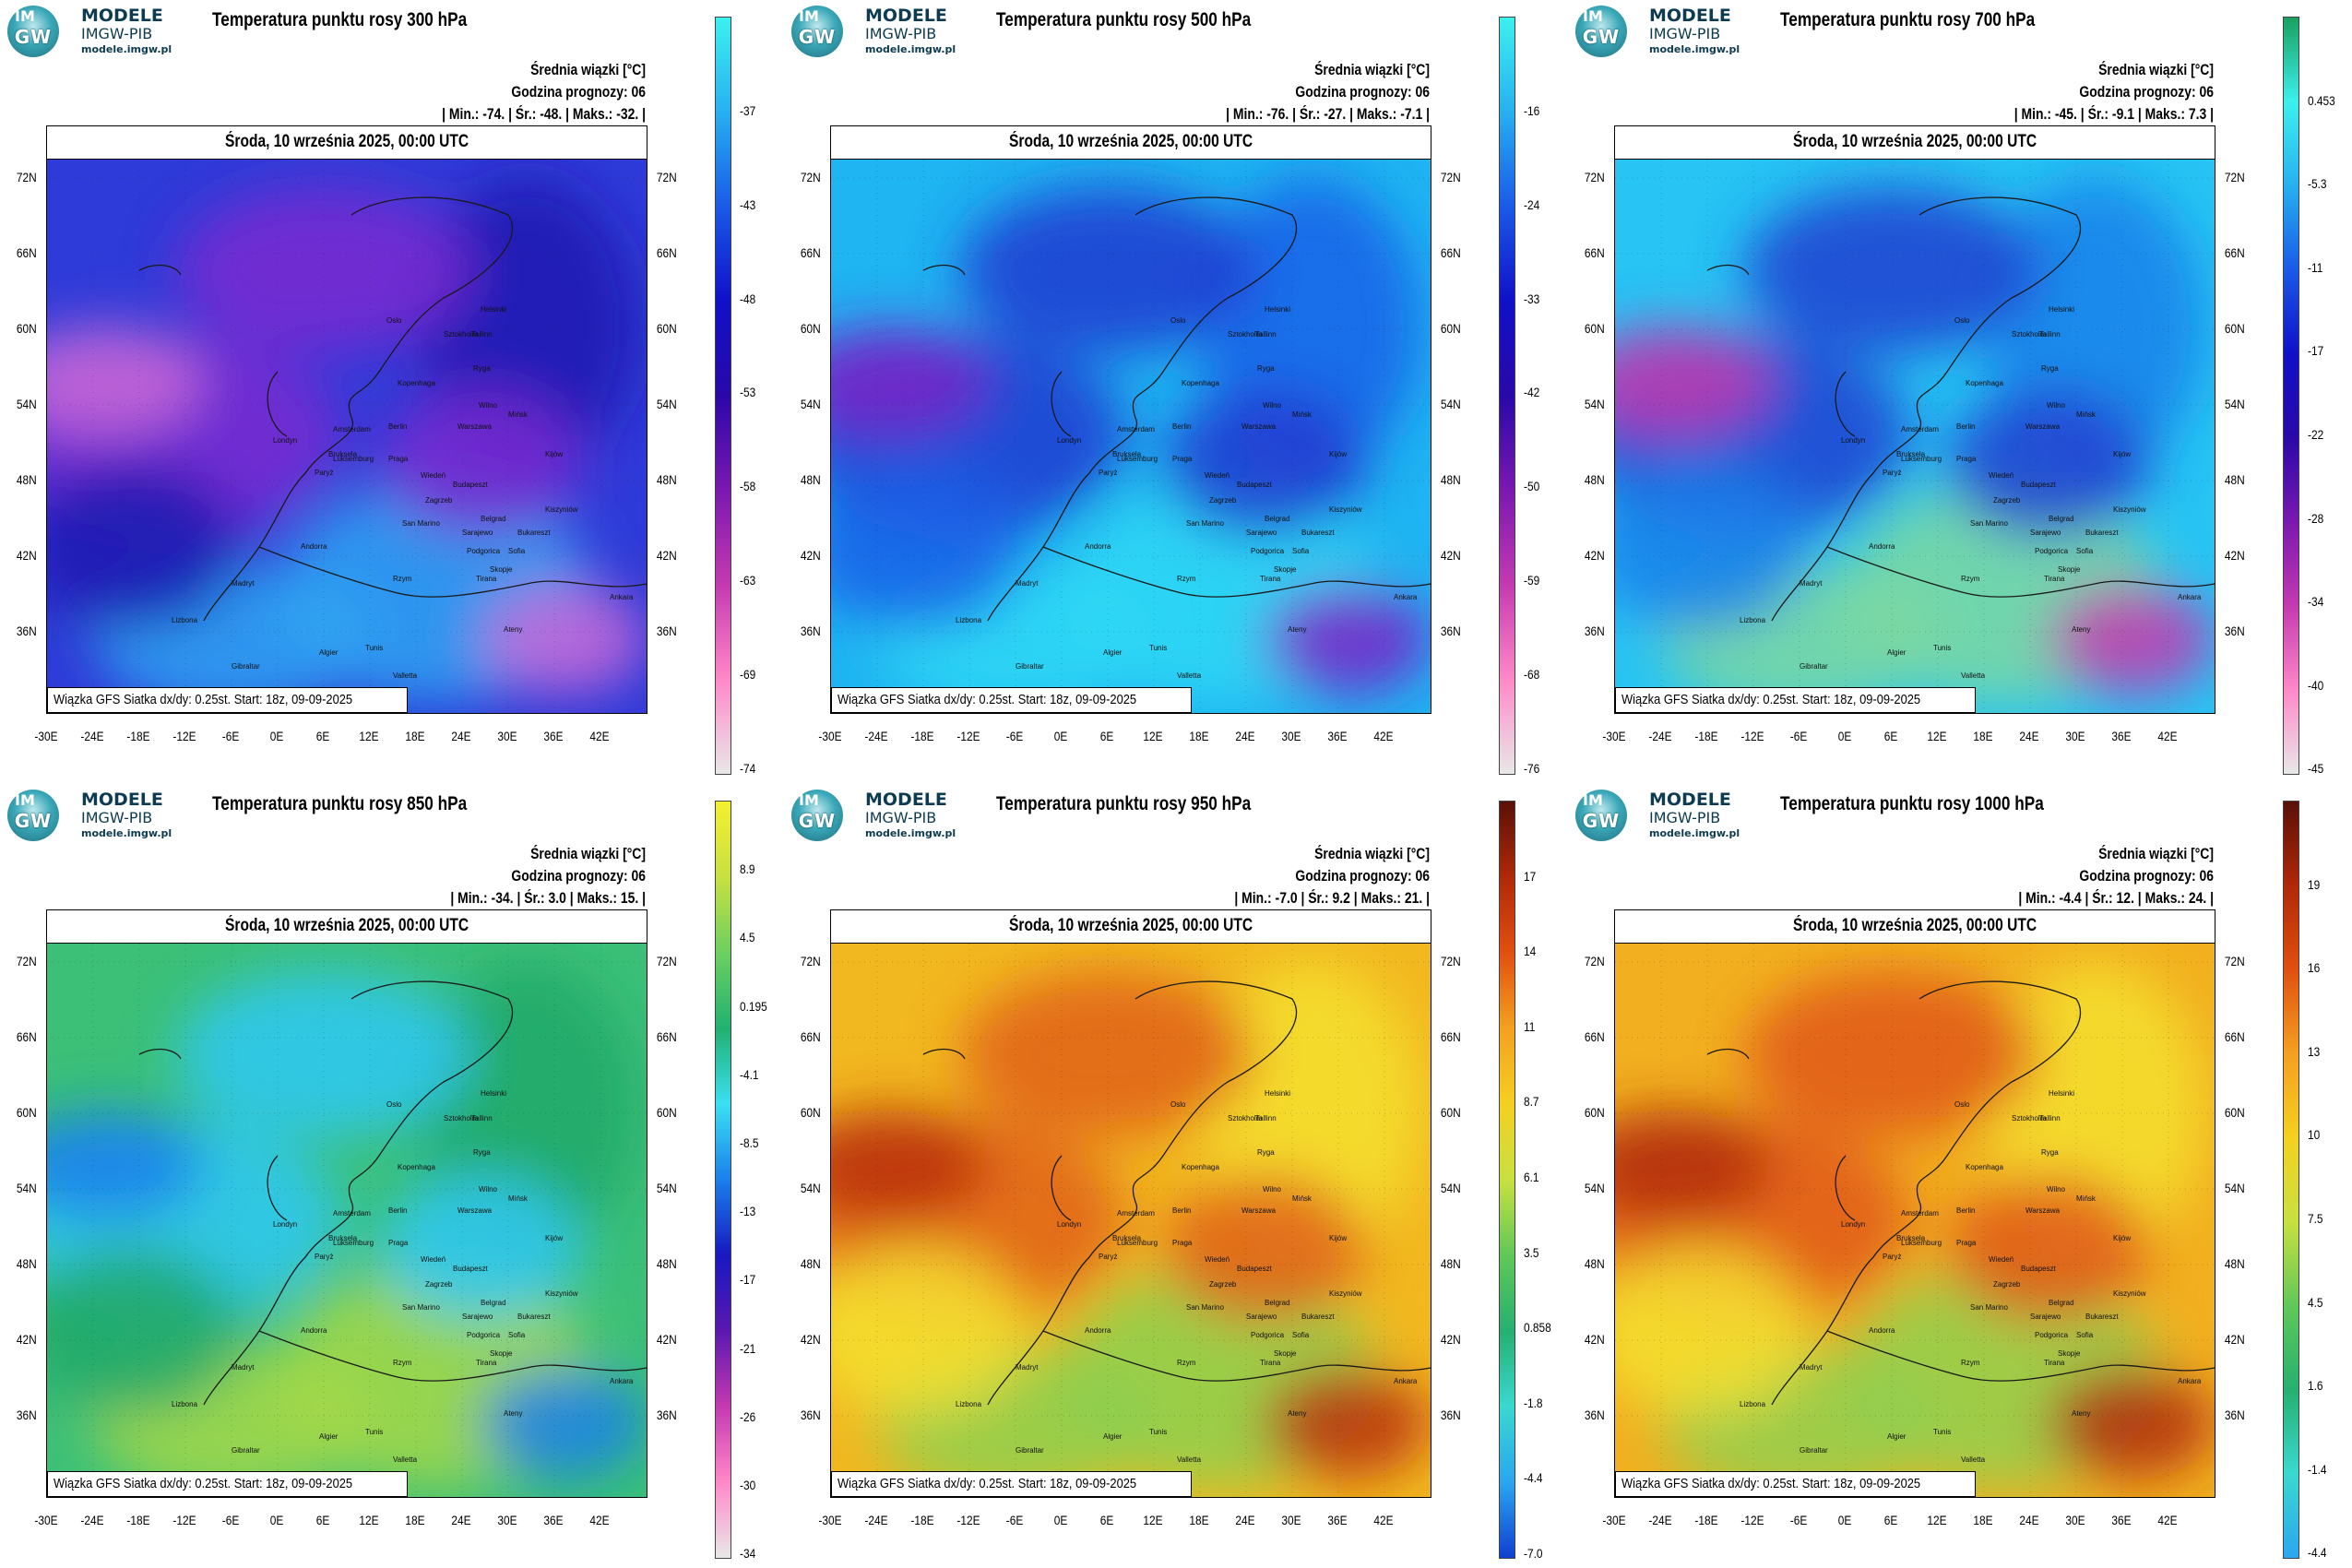 This screenshot has height=1568, width=2352. What do you see at coordinates (340, 19) in the screenshot?
I see `panel-title: Temperatura punktu rosy 300 hPa` at bounding box center [340, 19].